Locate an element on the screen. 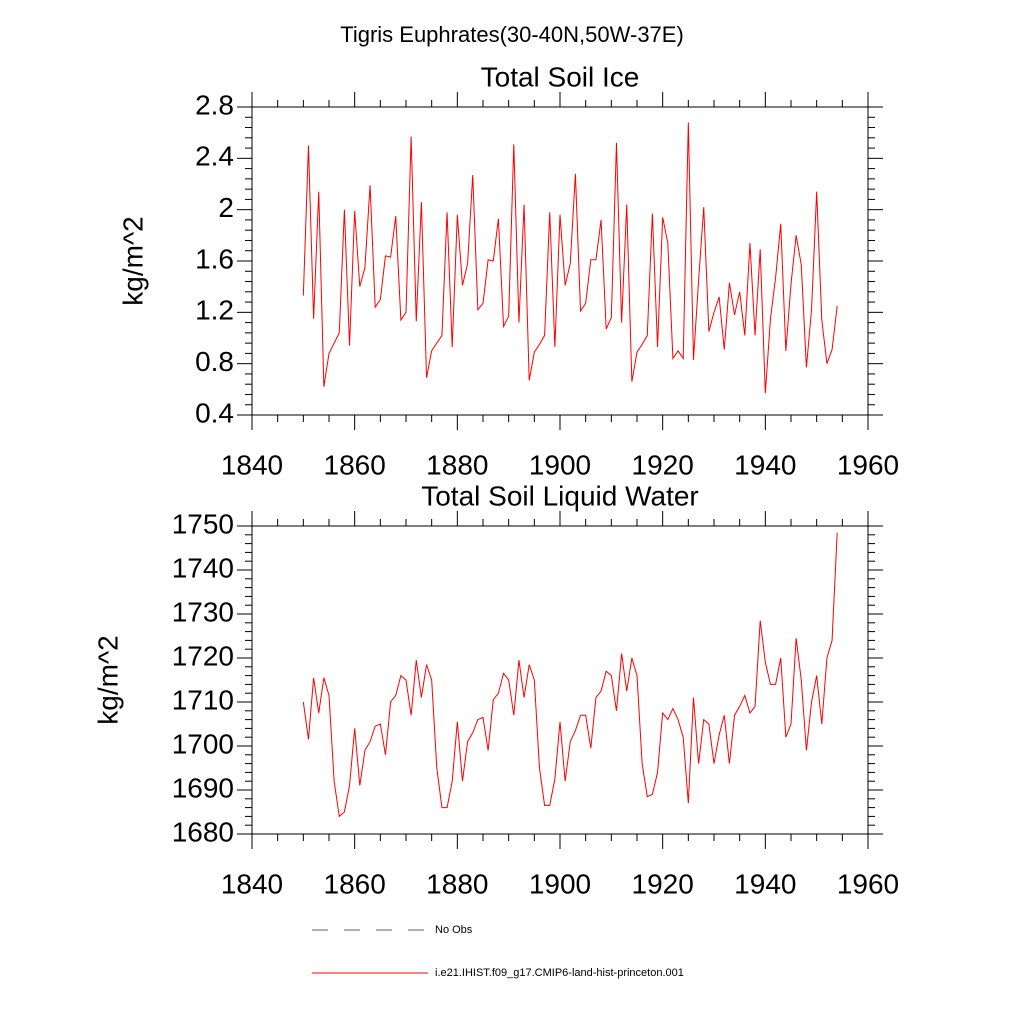 The height and width of the screenshot is (1024, 1024). y-tick-label: 0.8 is located at coordinates (214, 361).